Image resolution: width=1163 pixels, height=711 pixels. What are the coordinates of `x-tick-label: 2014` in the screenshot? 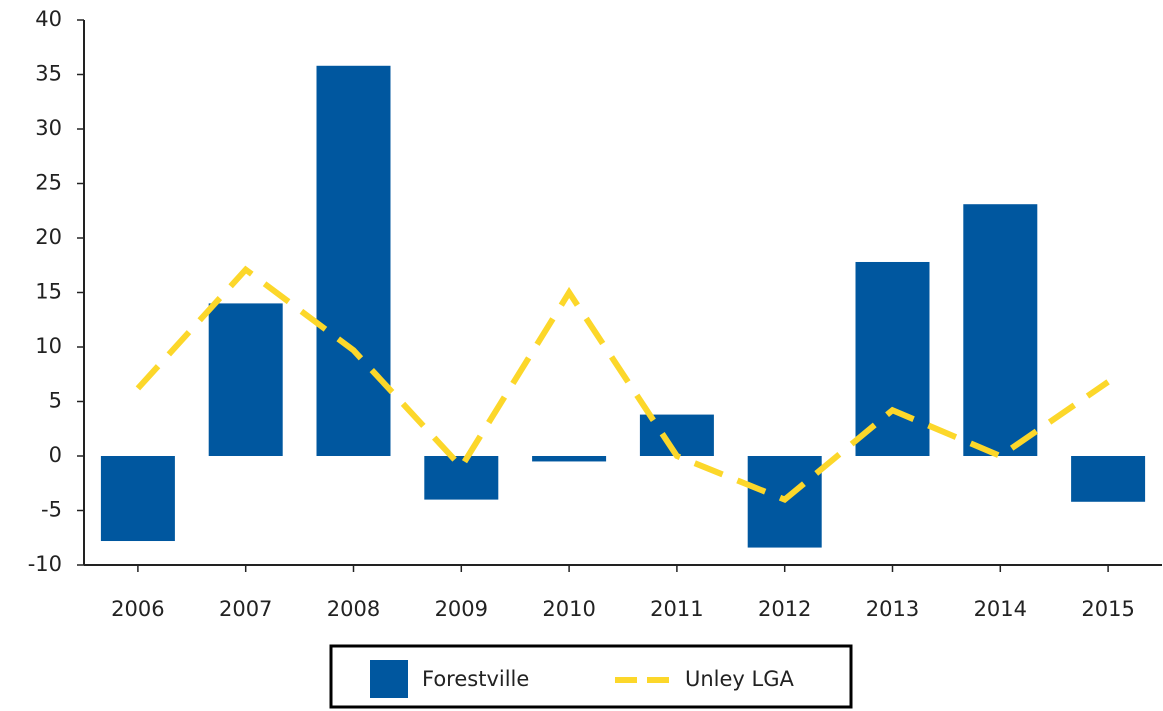 It's located at (1000, 609).